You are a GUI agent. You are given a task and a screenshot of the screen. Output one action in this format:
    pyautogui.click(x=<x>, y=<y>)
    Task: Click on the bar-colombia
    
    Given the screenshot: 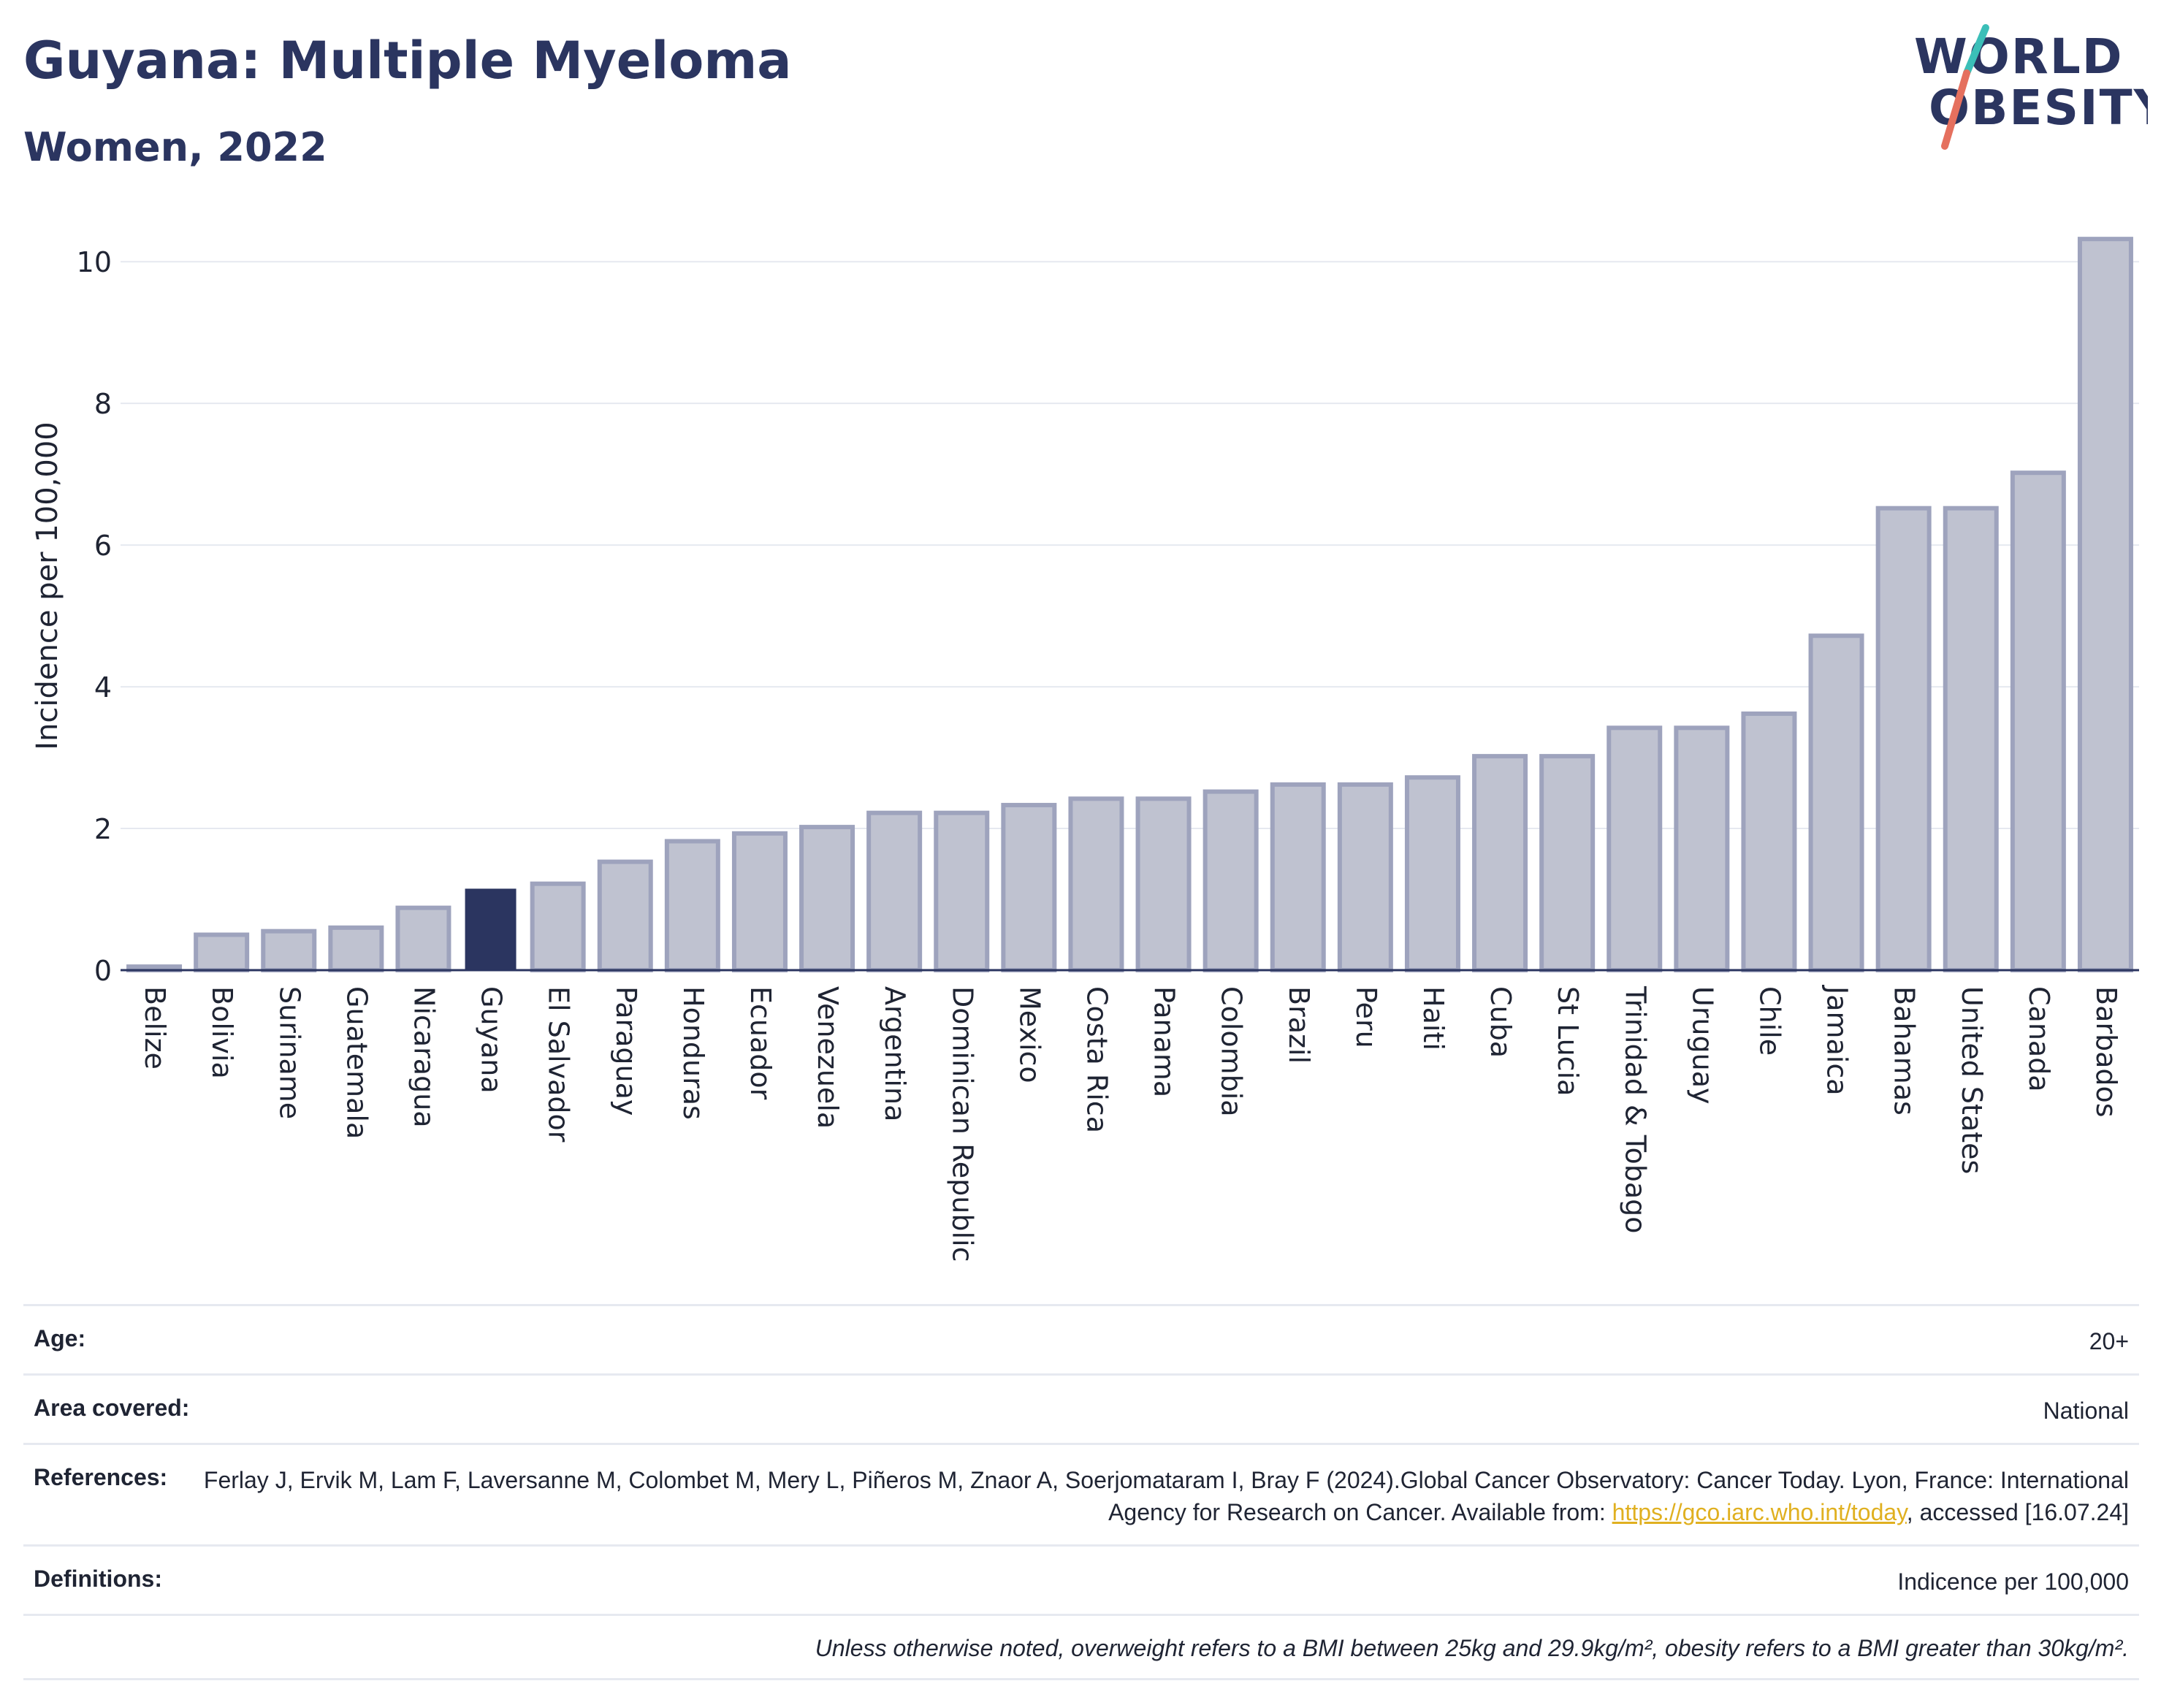 What is the action you would take?
    pyautogui.click(x=1231, y=881)
    